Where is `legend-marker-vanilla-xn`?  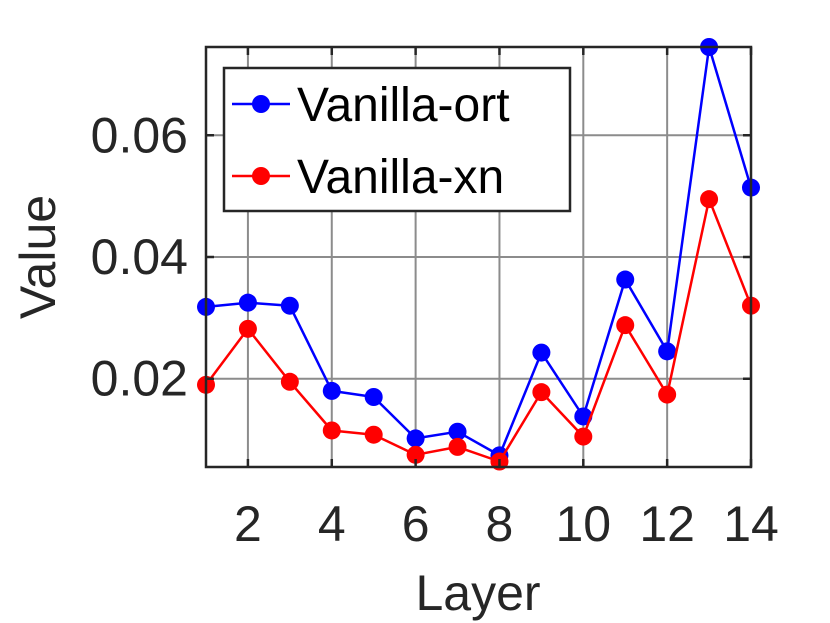 legend-marker-vanilla-xn is located at coordinates (261, 176).